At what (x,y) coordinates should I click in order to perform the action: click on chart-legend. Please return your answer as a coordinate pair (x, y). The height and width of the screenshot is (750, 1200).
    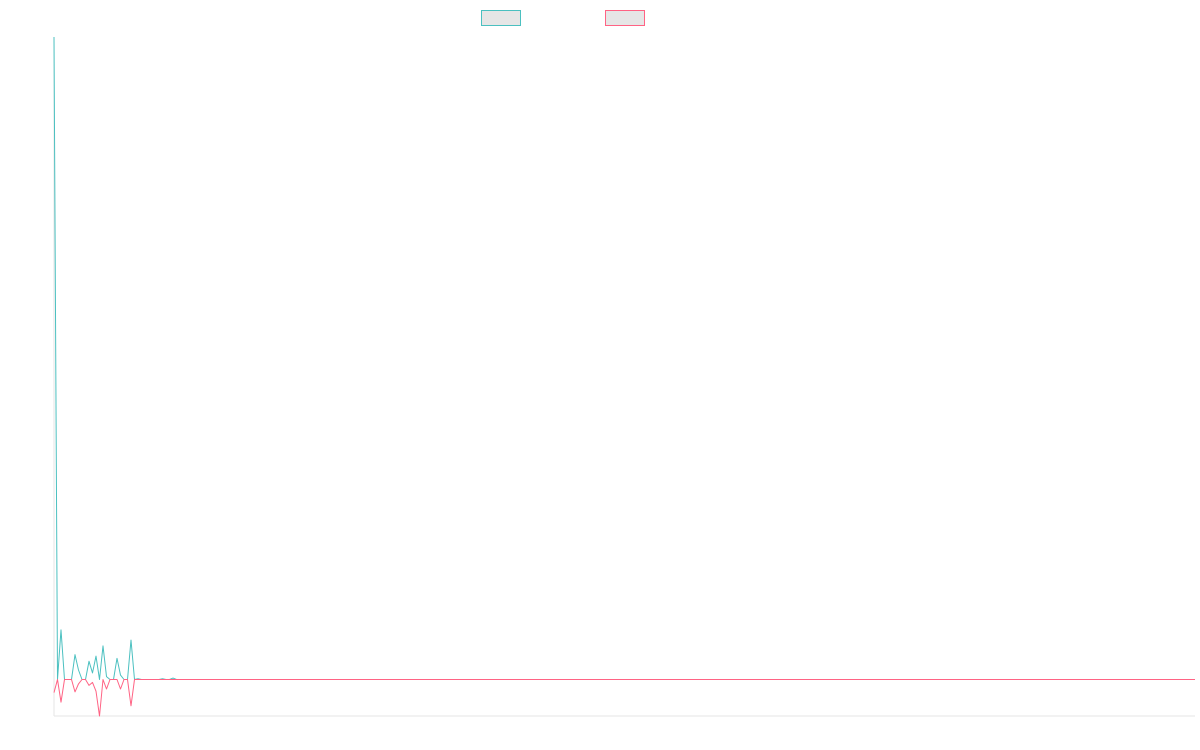
    Looking at the image, I should click on (563, 18).